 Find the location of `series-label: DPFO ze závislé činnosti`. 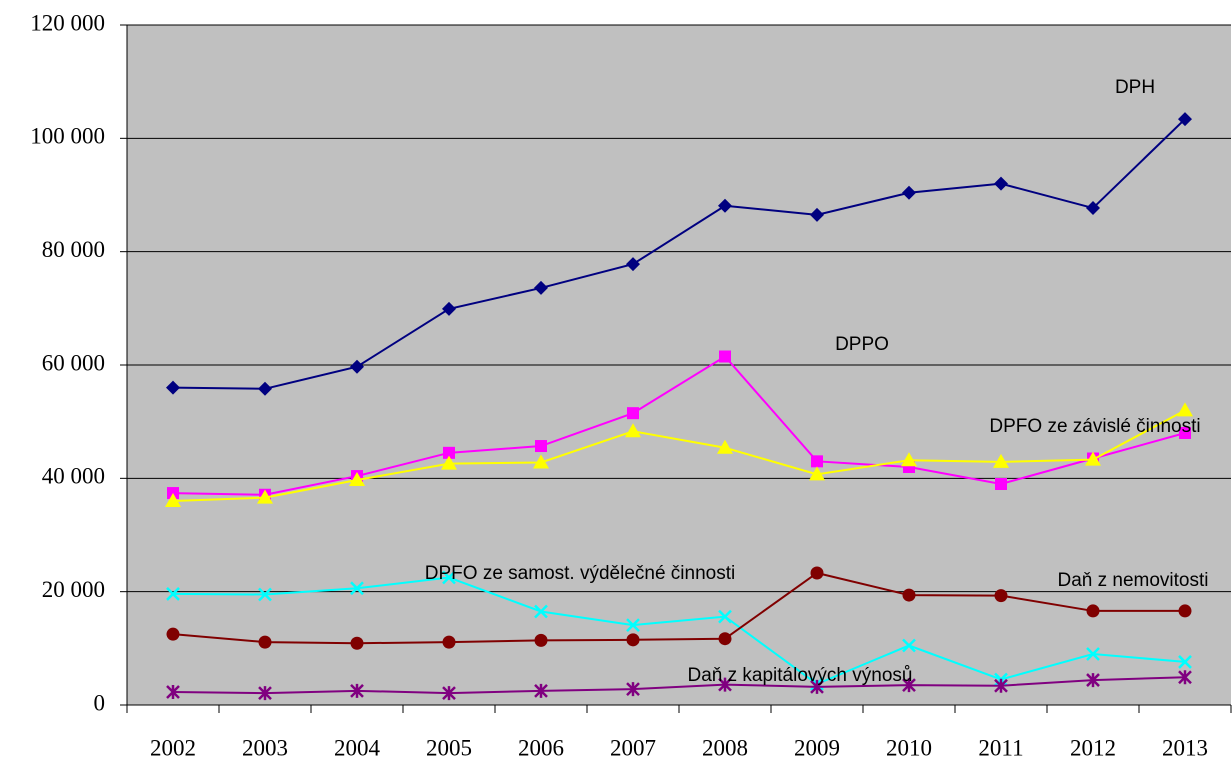

series-label: DPFO ze závislé činnosti is located at coordinates (1094, 426).